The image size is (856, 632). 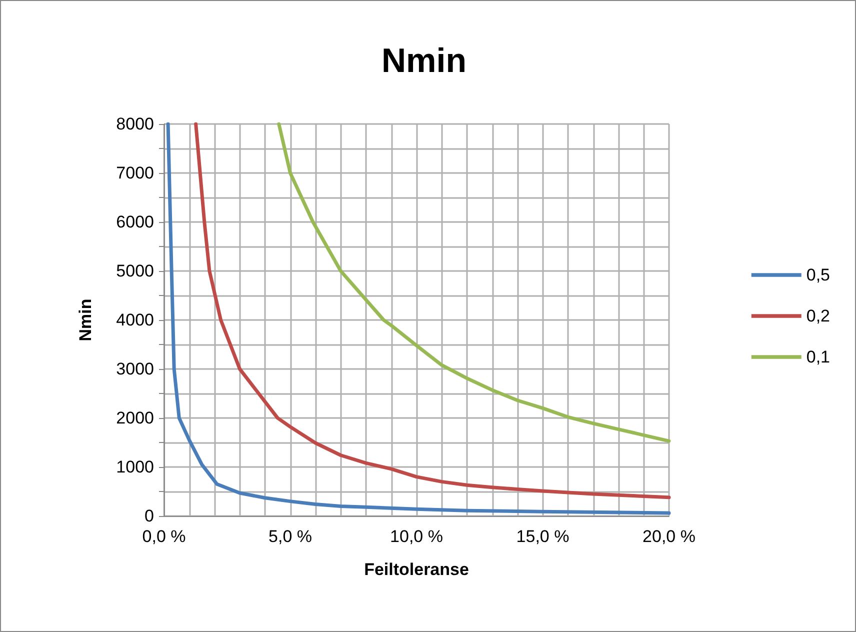 I want to click on y-axis-title: Nmin, so click(x=85, y=320).